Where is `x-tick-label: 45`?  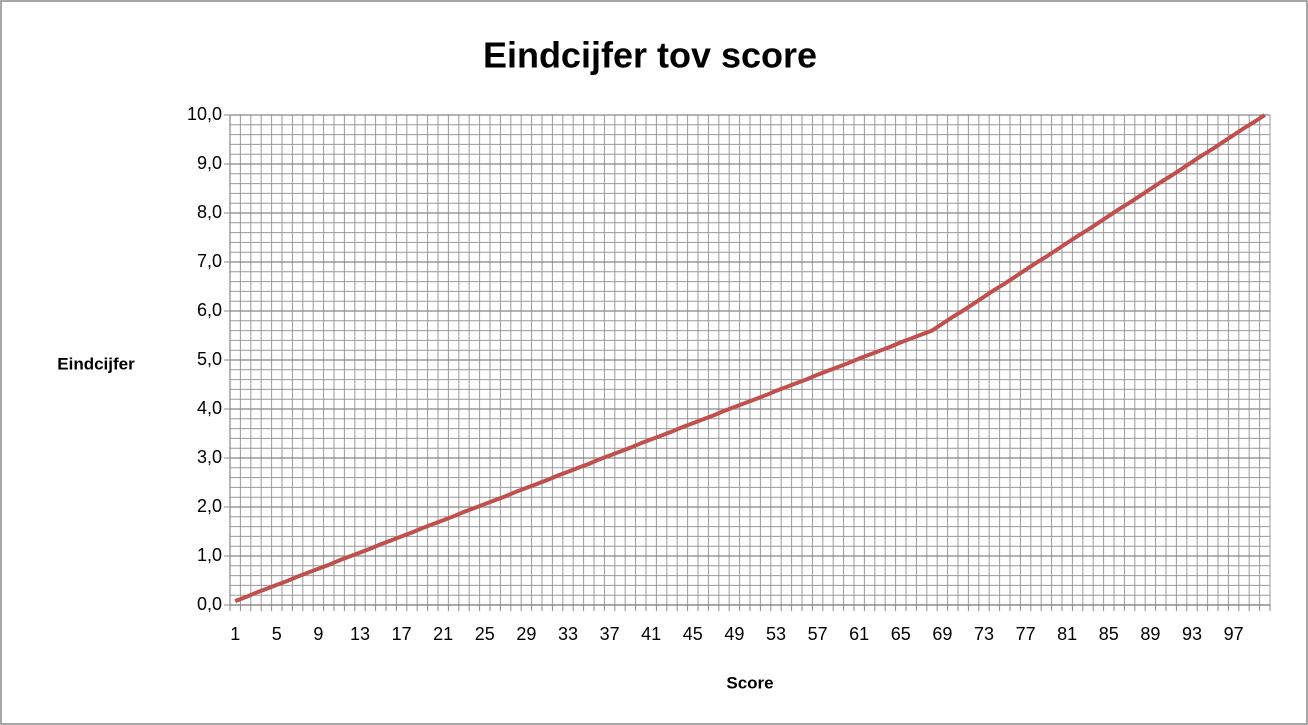 x-tick-label: 45 is located at coordinates (693, 634).